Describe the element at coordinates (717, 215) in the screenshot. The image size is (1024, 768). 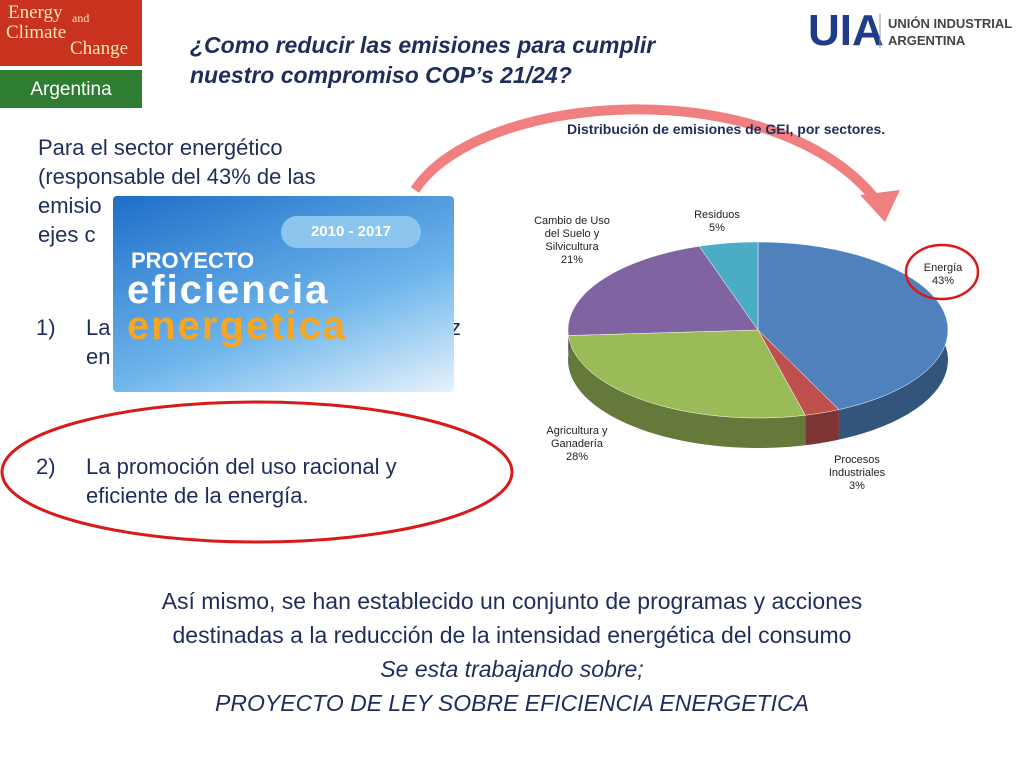
I see `category: Residuos` at that location.